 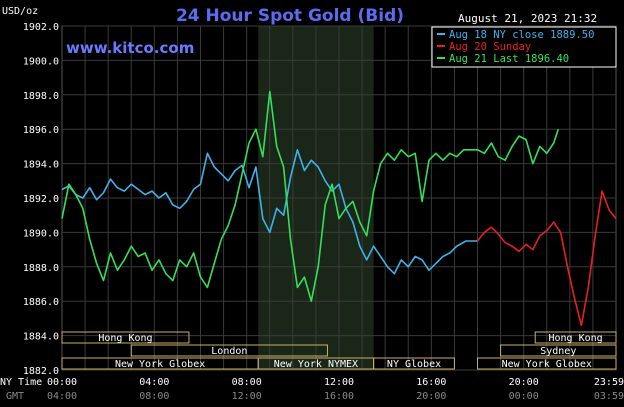 I want to click on y-tick-label: 1892.0, so click(x=41, y=199).